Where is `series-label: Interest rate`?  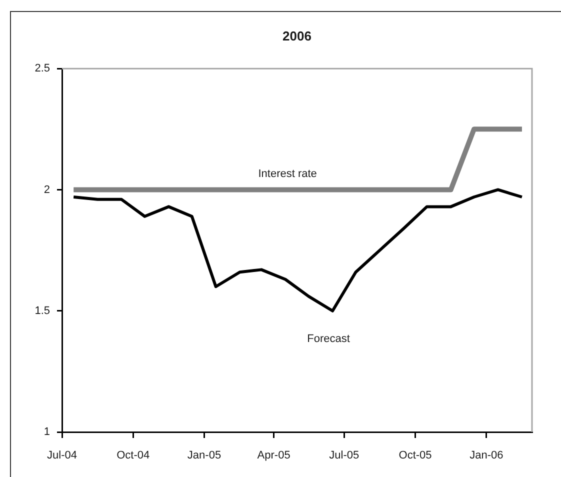 series-label: Interest rate is located at coordinates (287, 174).